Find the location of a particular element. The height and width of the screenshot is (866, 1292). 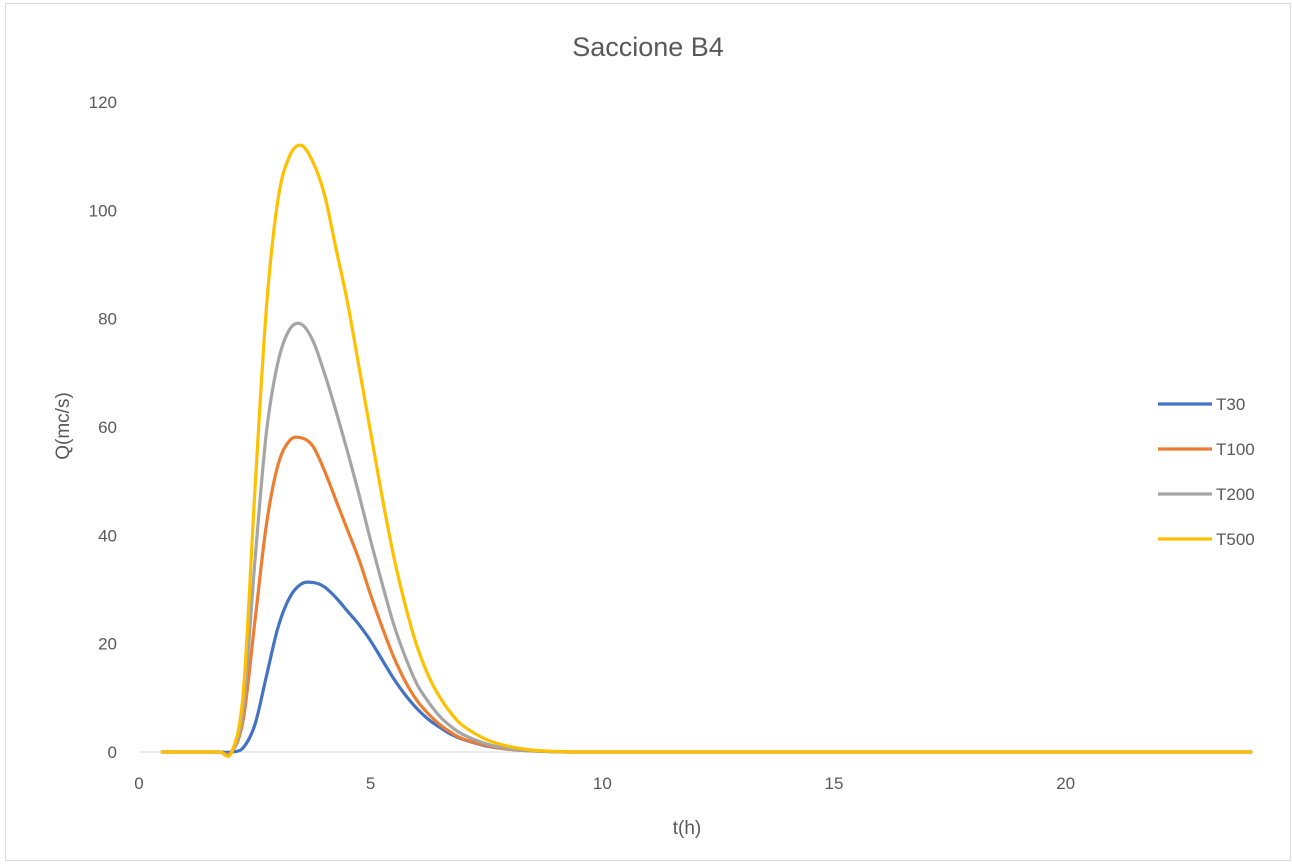

y-axis-title: Q(mc/s) is located at coordinates (63, 426).